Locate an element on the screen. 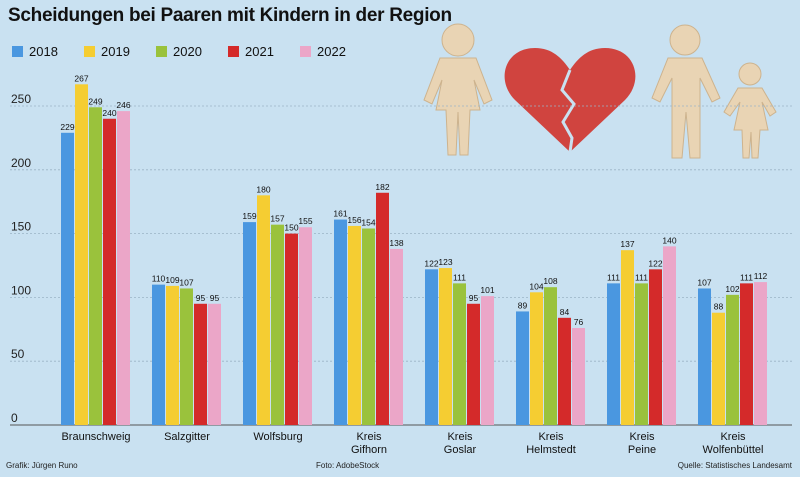 The width and height of the screenshot is (800, 477). graphic-credit: Grafik: Jürgen Runo is located at coordinates (42, 465).